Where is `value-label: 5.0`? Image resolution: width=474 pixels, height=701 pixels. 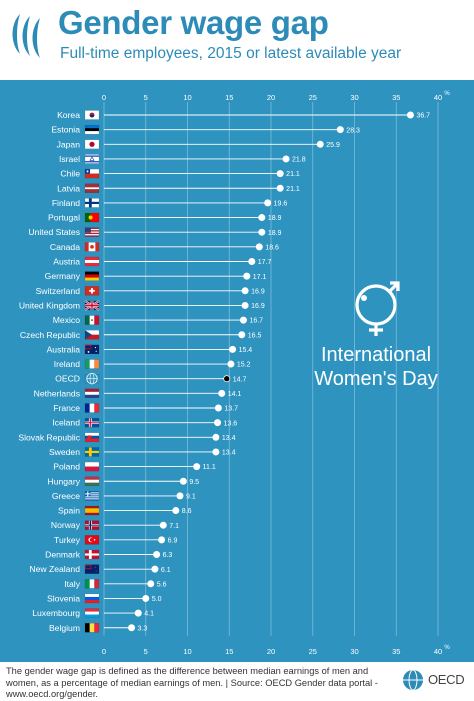 value-label: 5.0 is located at coordinates (157, 599).